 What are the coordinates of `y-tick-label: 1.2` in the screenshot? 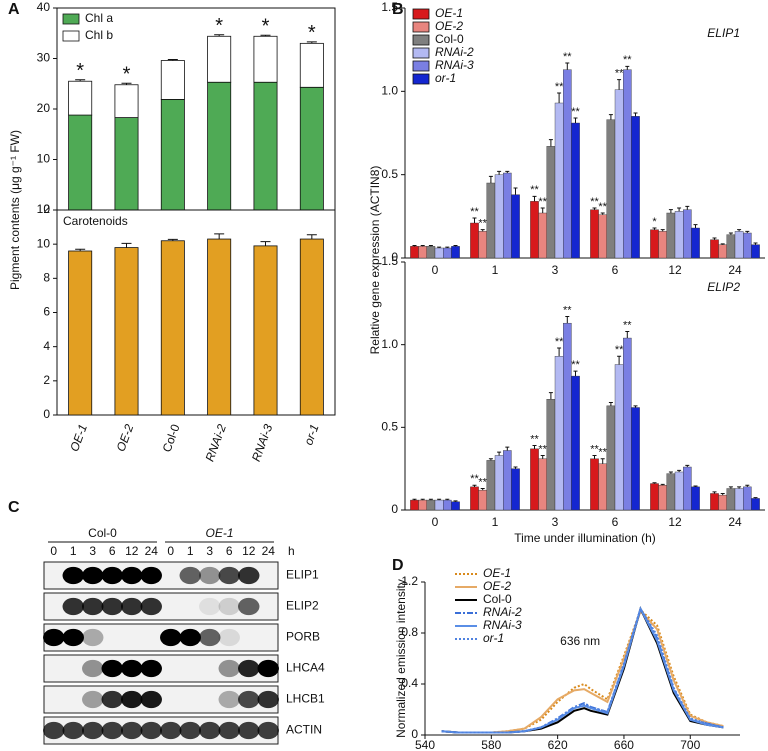 It's located at (409, 581).